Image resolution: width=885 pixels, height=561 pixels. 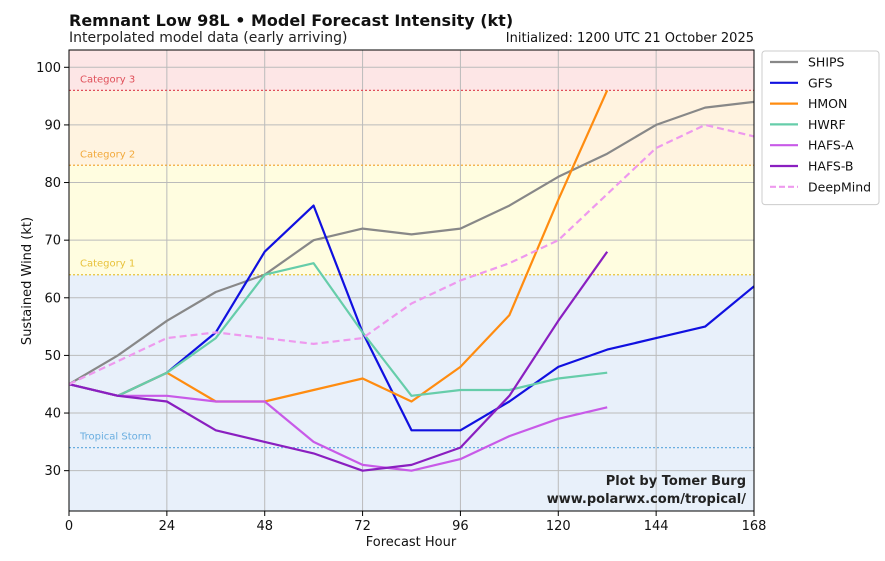 What do you see at coordinates (827, 103) in the screenshot?
I see `legend-label-hmon: HMON` at bounding box center [827, 103].